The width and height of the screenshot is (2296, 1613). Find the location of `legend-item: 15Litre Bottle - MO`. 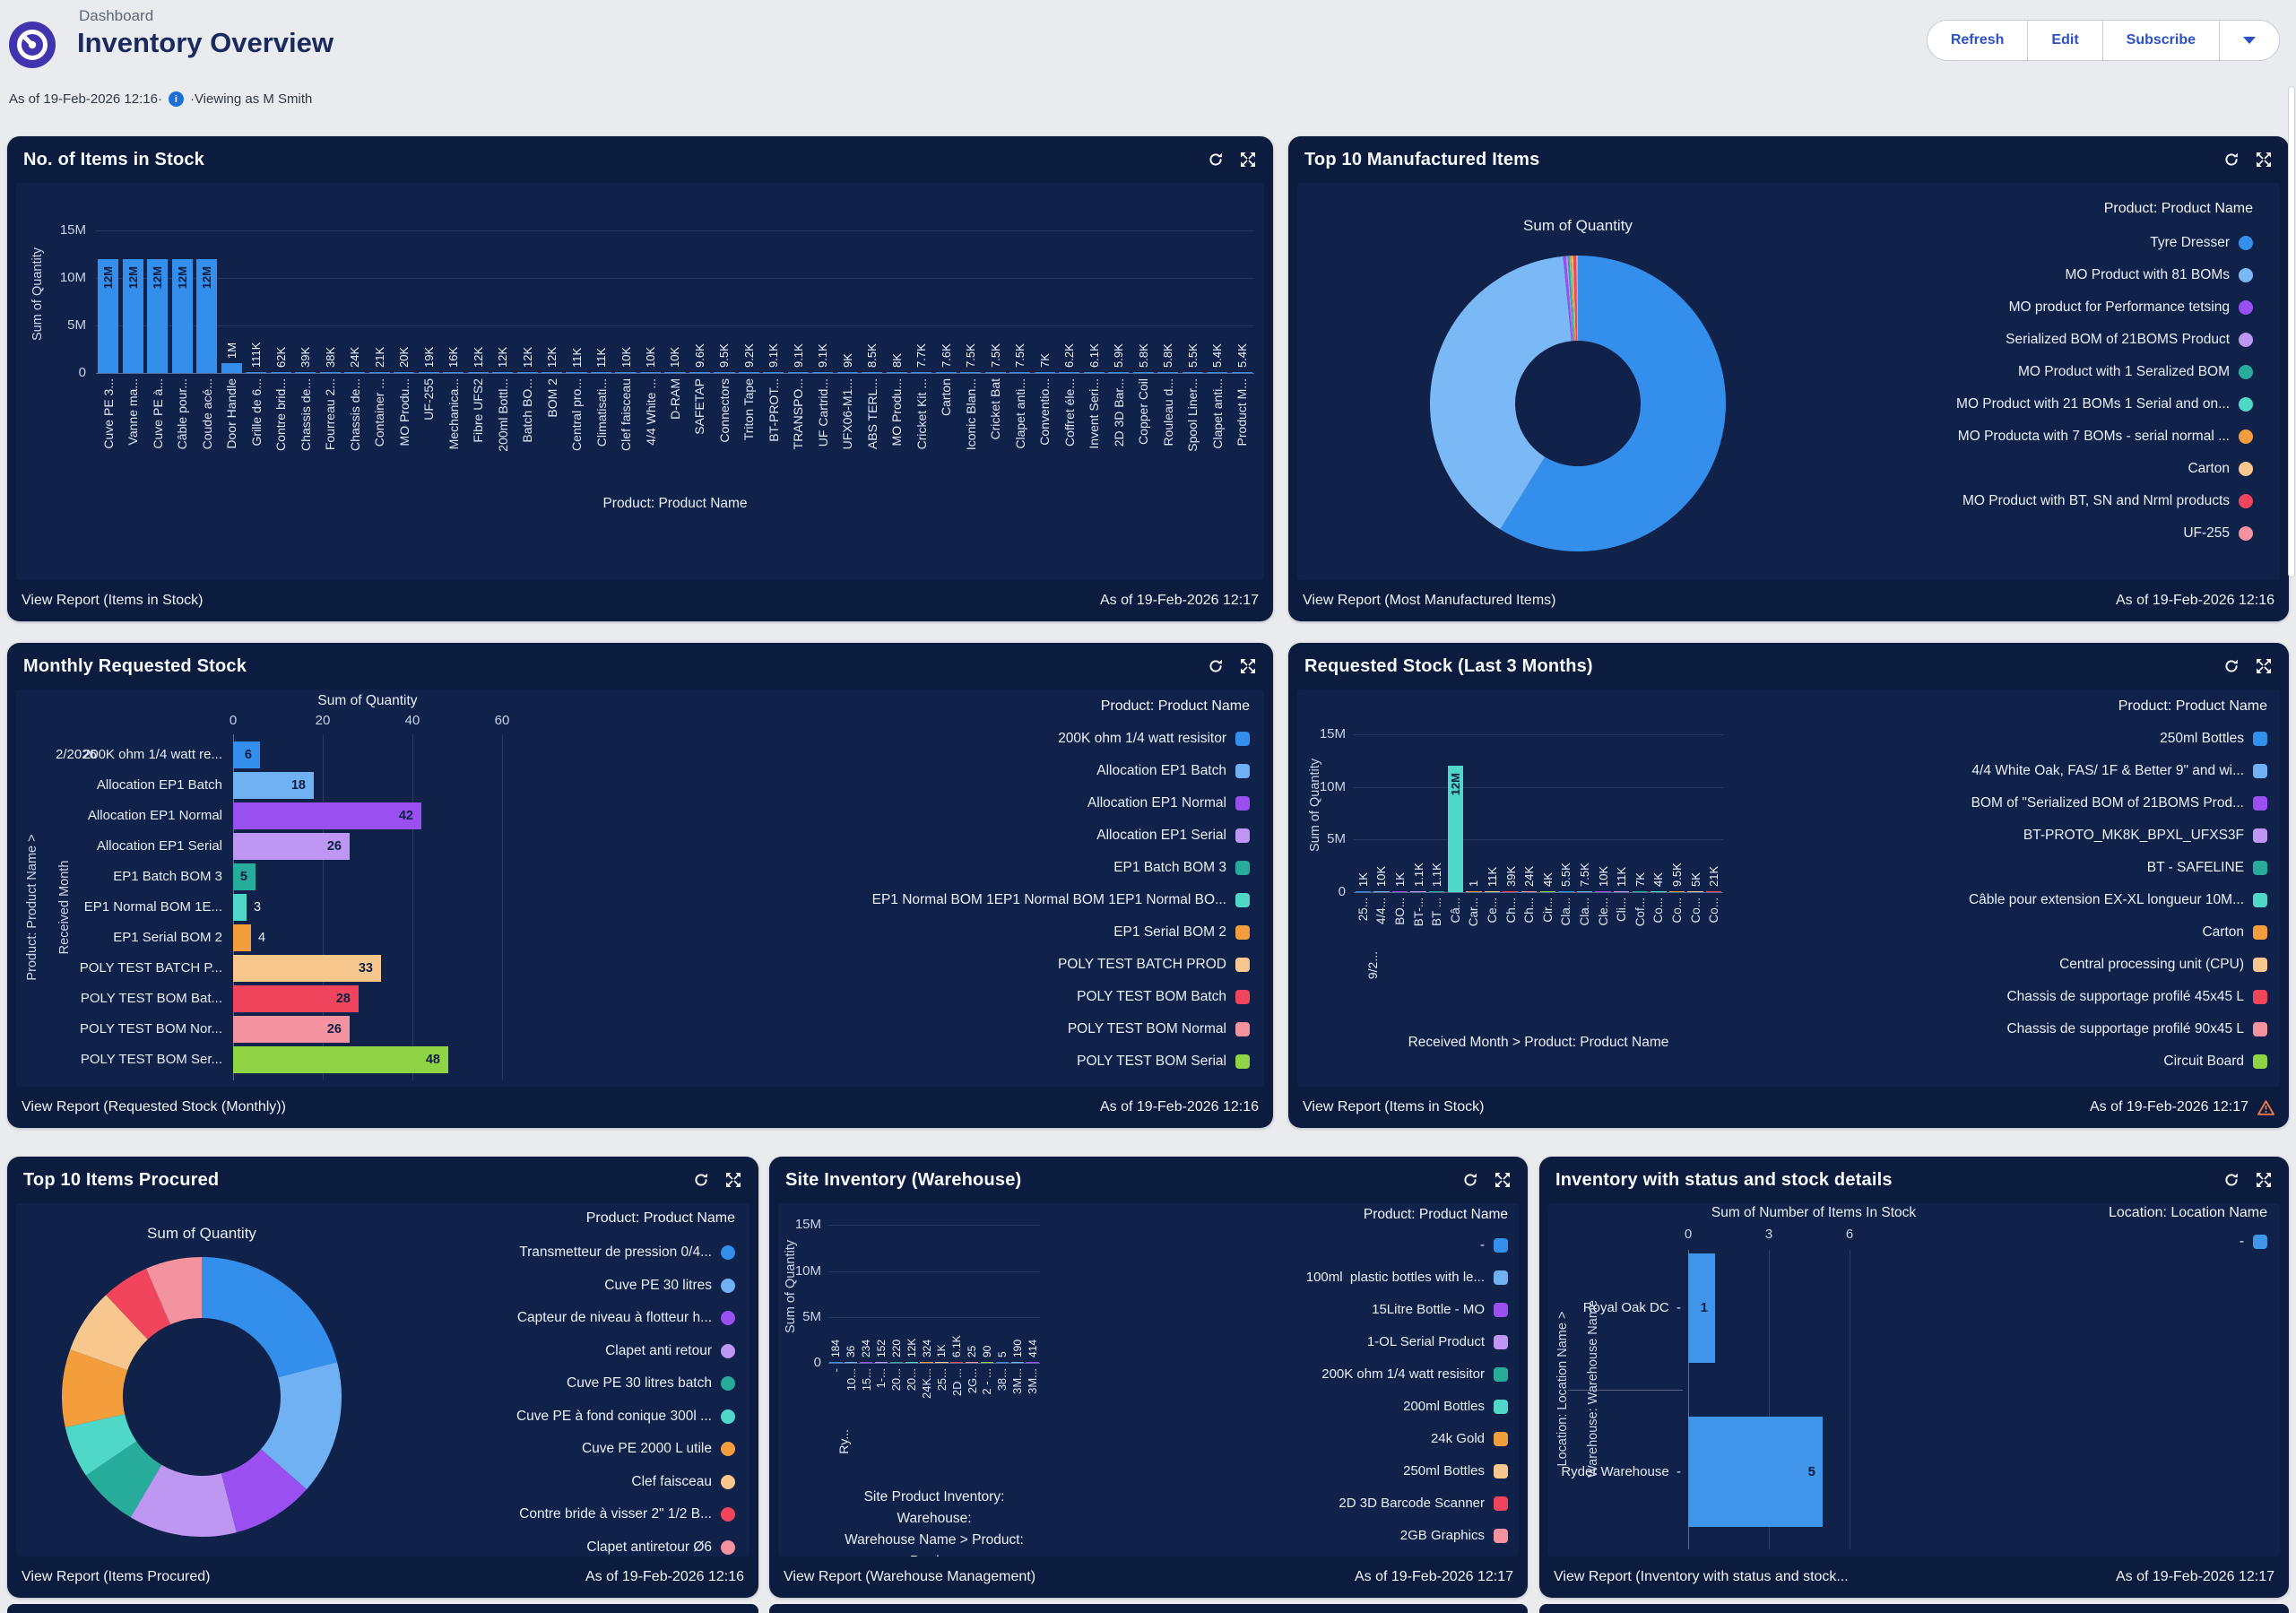

legend-item: 15Litre Bottle - MO is located at coordinates (1440, 1309).